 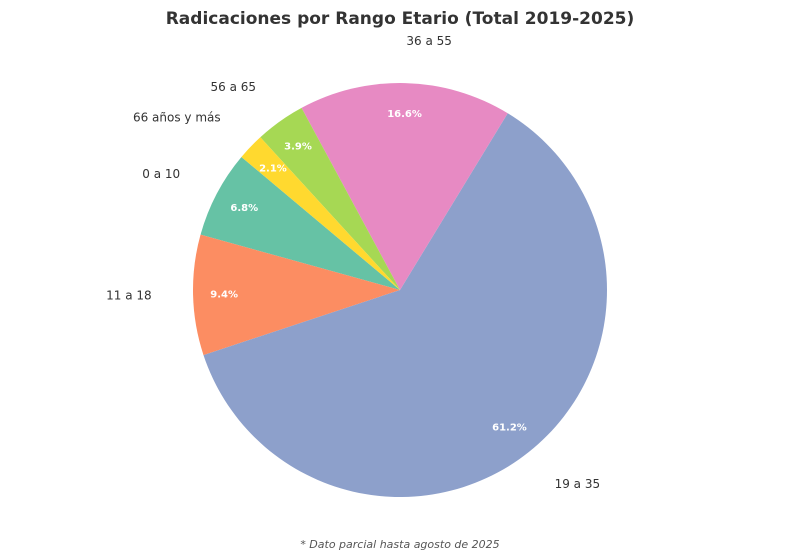 What do you see at coordinates (578, 484) in the screenshot?
I see `slice-label: 19 a 35` at bounding box center [578, 484].